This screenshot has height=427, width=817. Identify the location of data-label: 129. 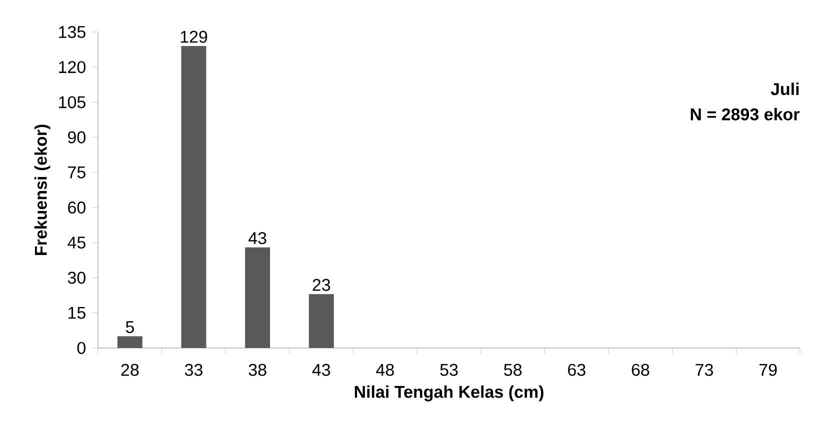
(194, 36).